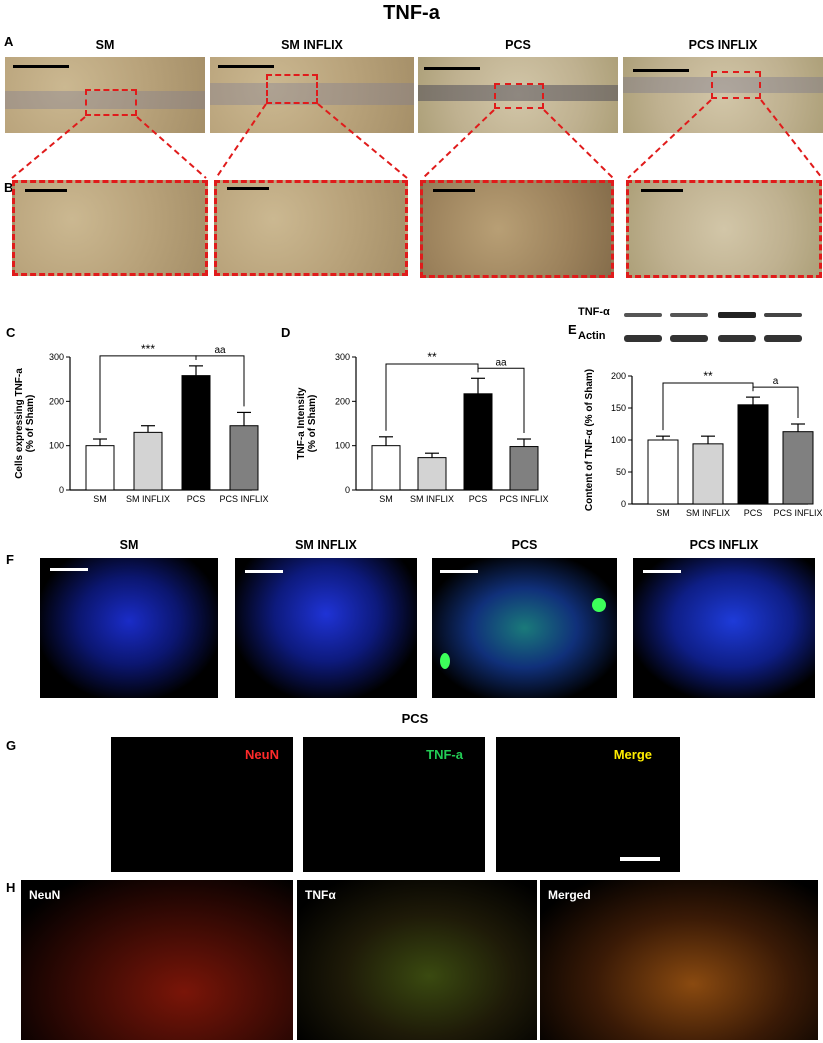 The image size is (823, 1043). Describe the element at coordinates (220, 350) in the screenshot. I see `significance-label: aa` at that location.